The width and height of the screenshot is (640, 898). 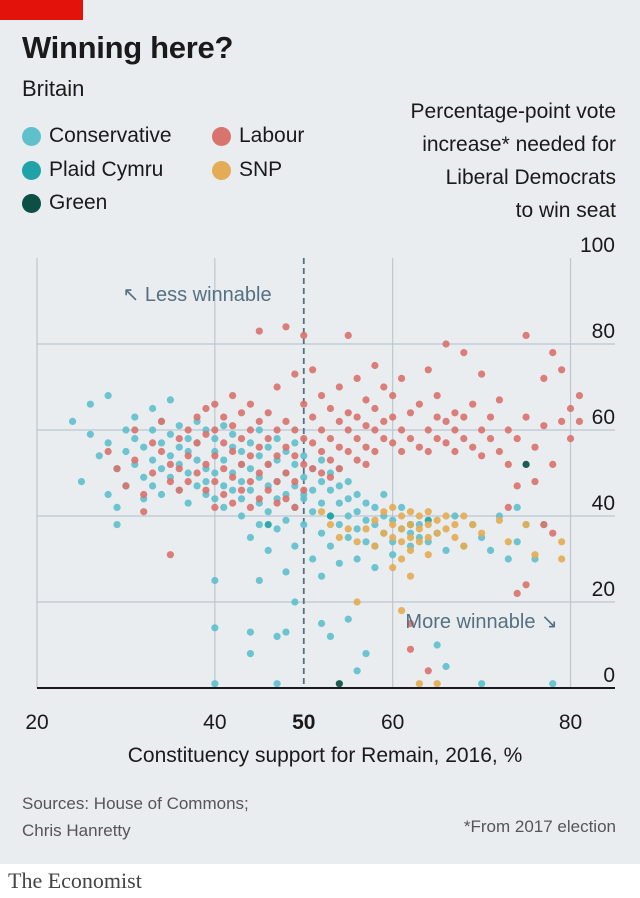 I want to click on footer-band, so click(x=320, y=881).